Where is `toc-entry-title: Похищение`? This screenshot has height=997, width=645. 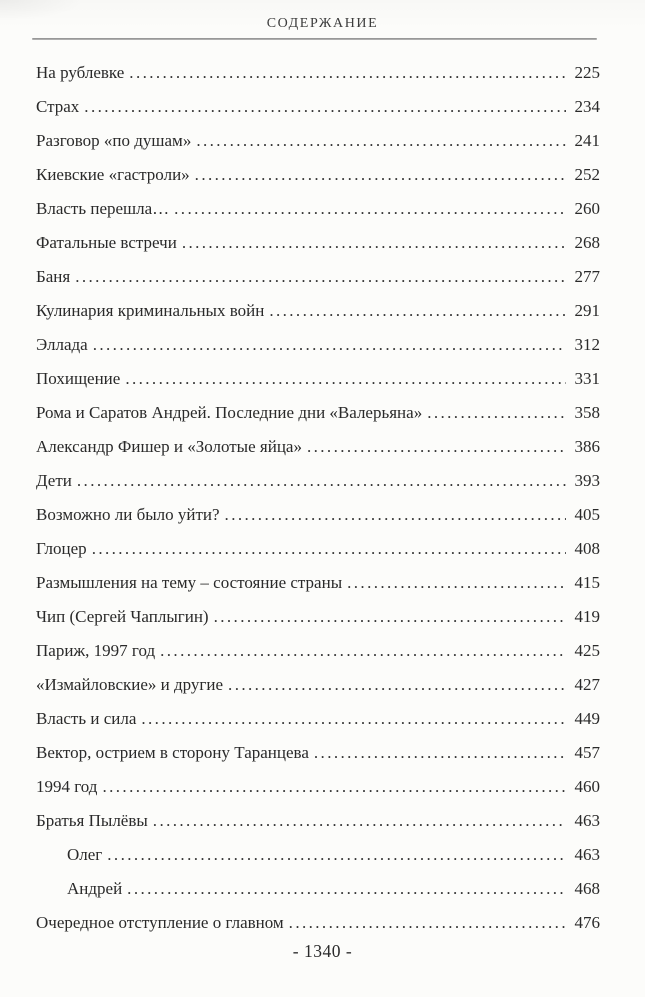 toc-entry-title: Похищение is located at coordinates (78, 378).